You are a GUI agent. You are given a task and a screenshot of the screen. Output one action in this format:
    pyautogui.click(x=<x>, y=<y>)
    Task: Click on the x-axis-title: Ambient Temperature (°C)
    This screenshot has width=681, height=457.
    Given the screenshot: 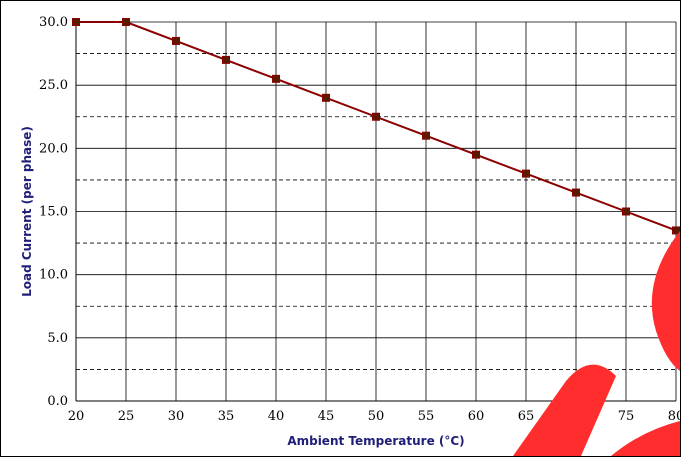 What is the action you would take?
    pyautogui.click(x=375, y=441)
    